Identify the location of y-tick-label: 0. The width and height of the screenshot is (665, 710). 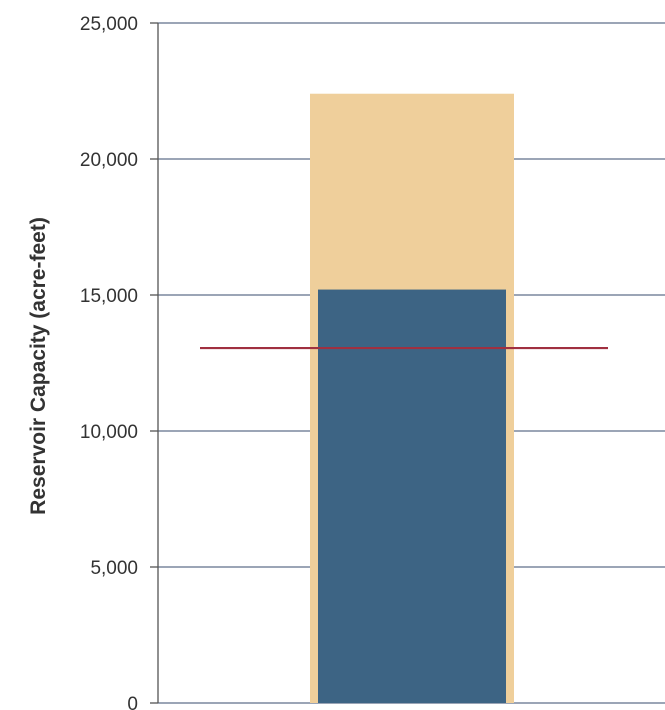
(132, 702).